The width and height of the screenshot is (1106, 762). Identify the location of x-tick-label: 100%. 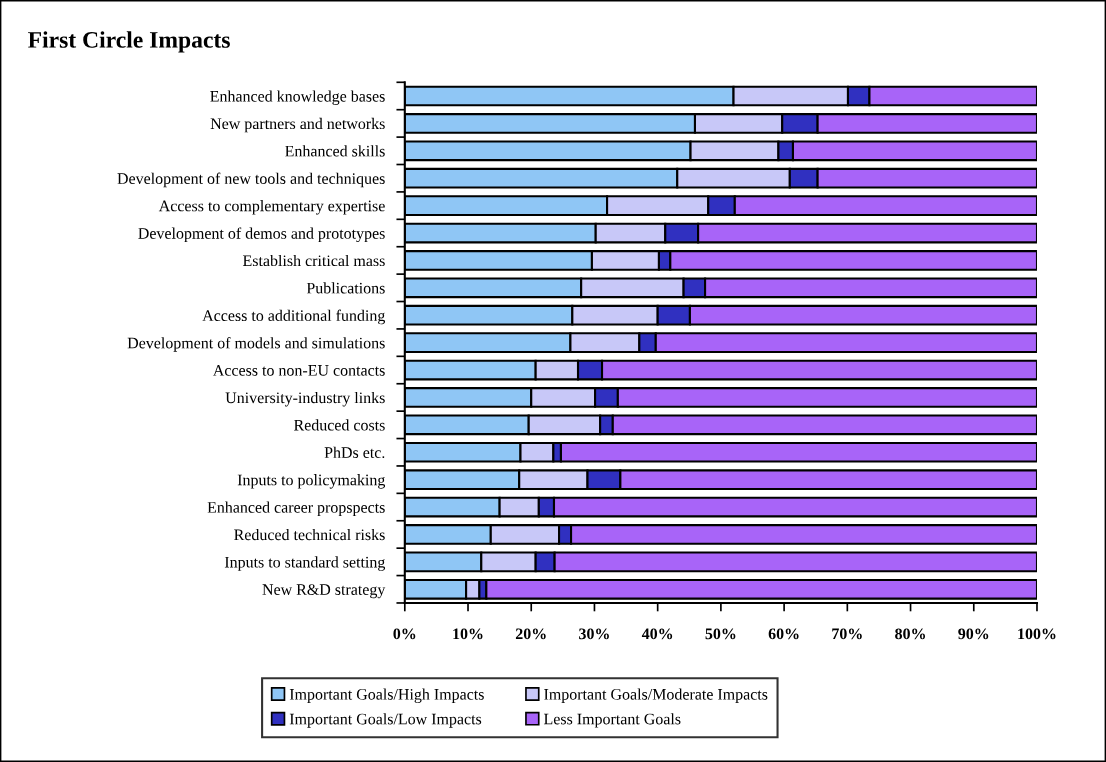
(1037, 634).